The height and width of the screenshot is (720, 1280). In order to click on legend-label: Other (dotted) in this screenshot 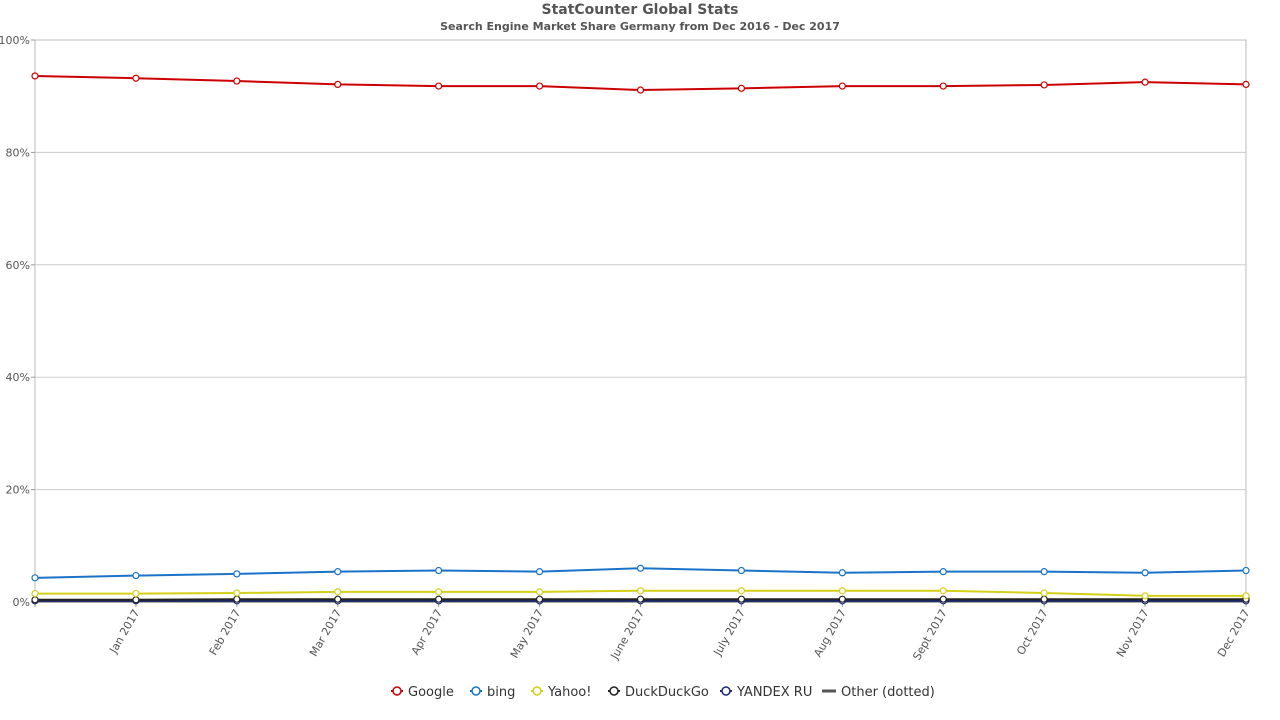, I will do `click(888, 692)`.